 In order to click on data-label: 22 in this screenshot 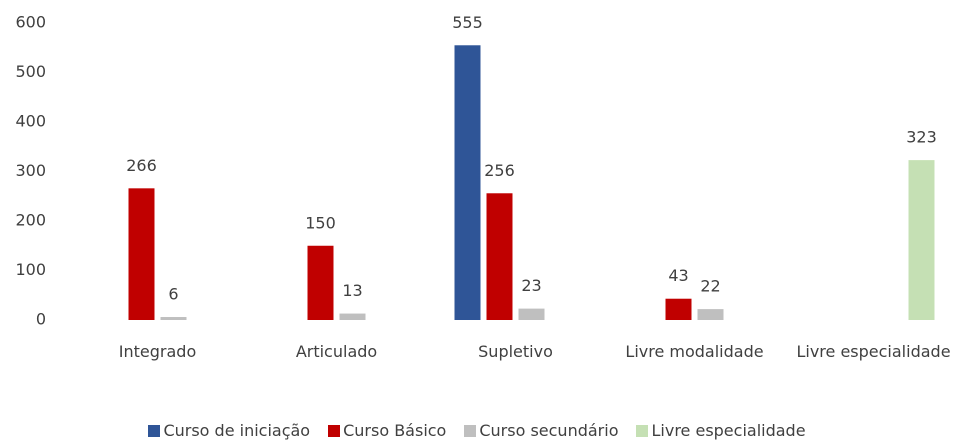, I will do `click(710, 286)`.